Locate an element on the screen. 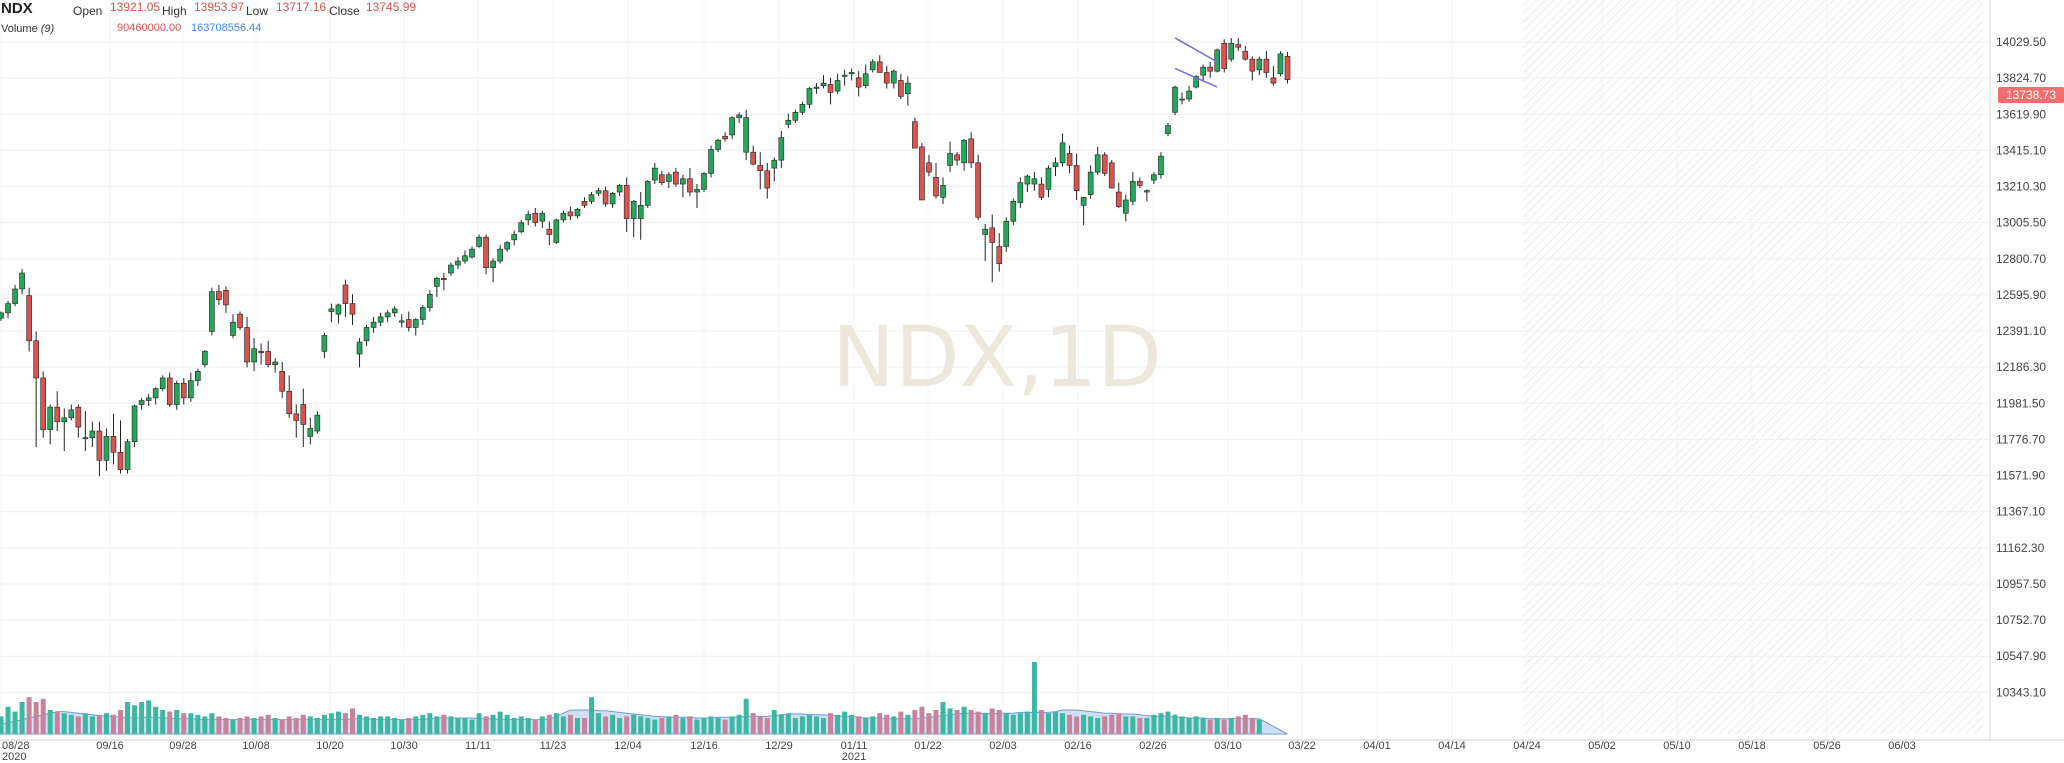  x-year-label: 2021 is located at coordinates (854, 757).